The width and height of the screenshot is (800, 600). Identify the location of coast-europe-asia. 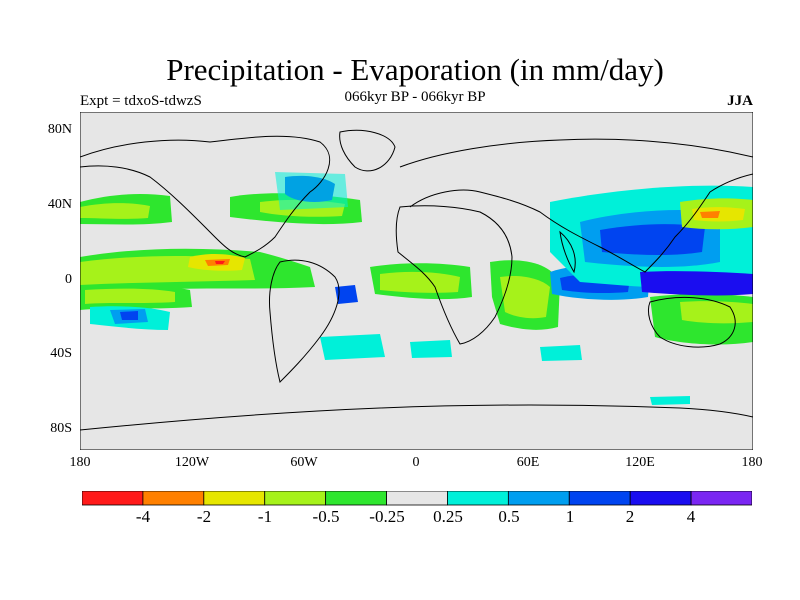
(576, 205).